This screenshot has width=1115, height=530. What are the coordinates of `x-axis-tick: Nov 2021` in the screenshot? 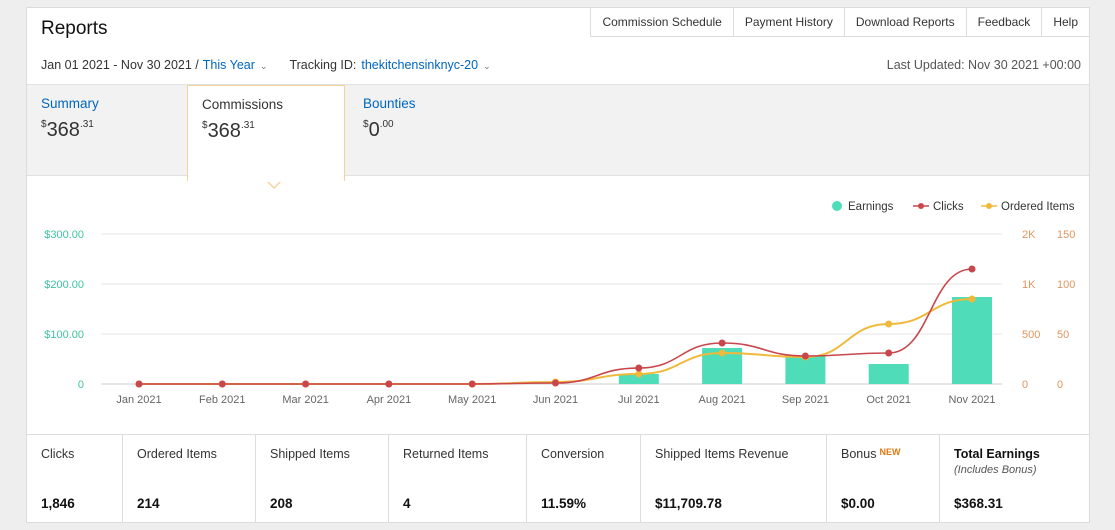 It's located at (971, 400).